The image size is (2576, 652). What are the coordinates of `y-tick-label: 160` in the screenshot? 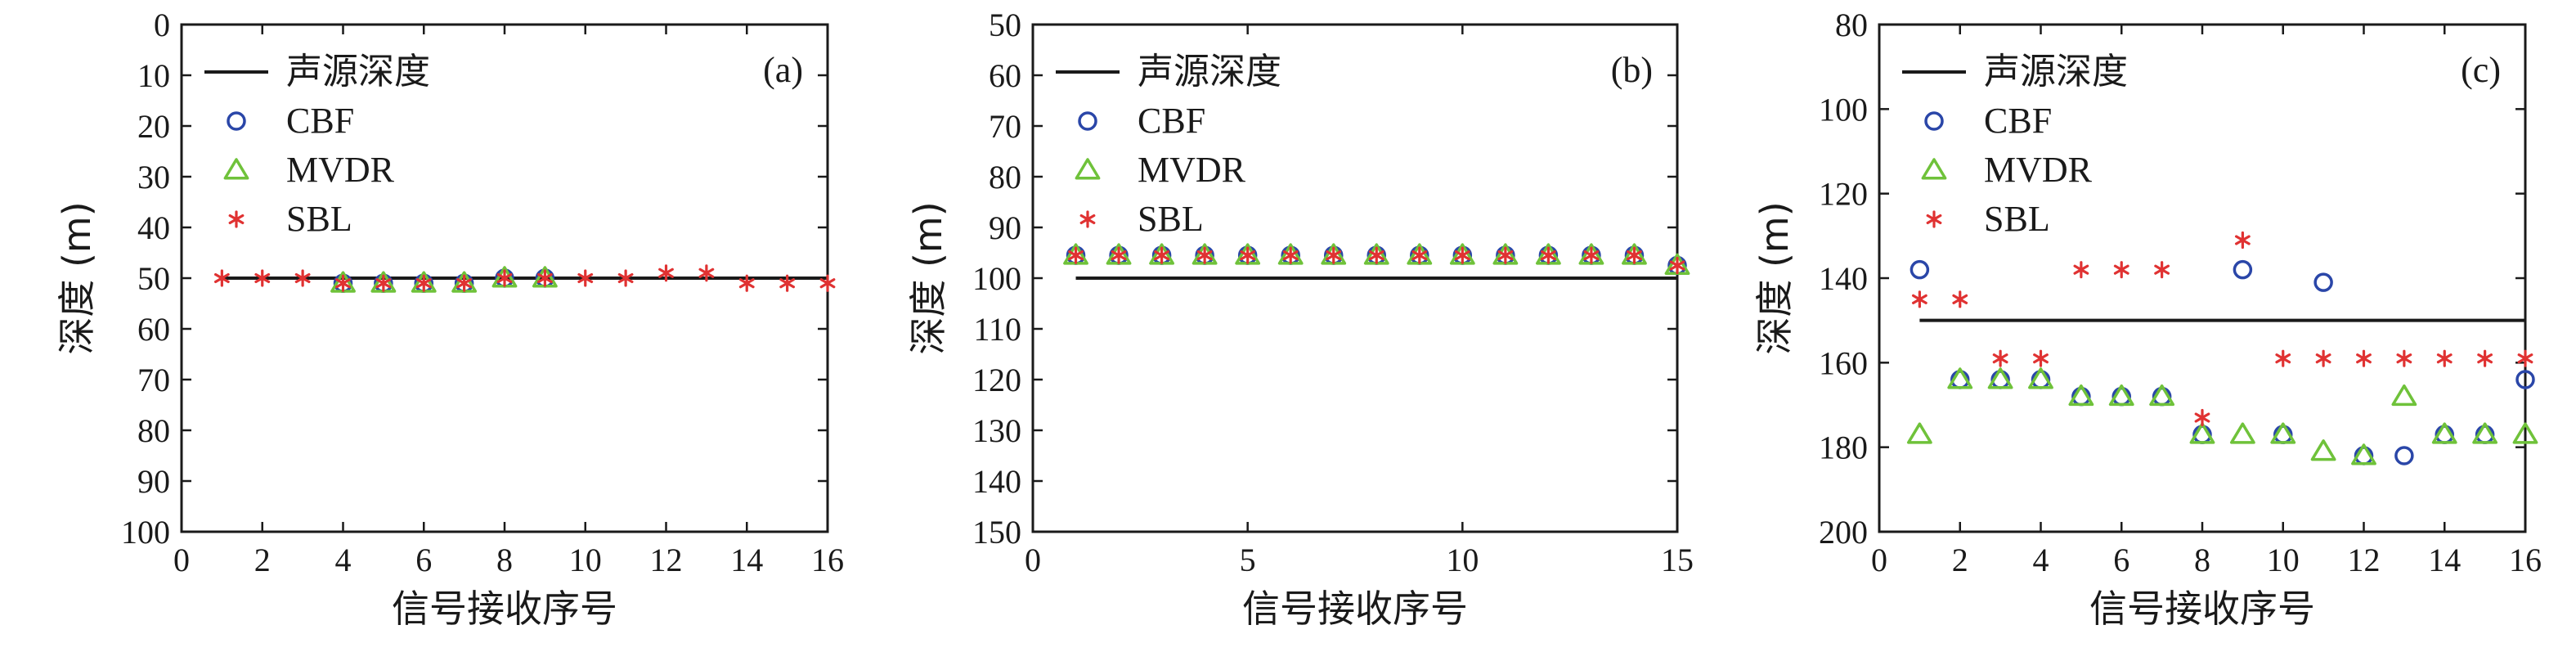 It's located at (1844, 362).